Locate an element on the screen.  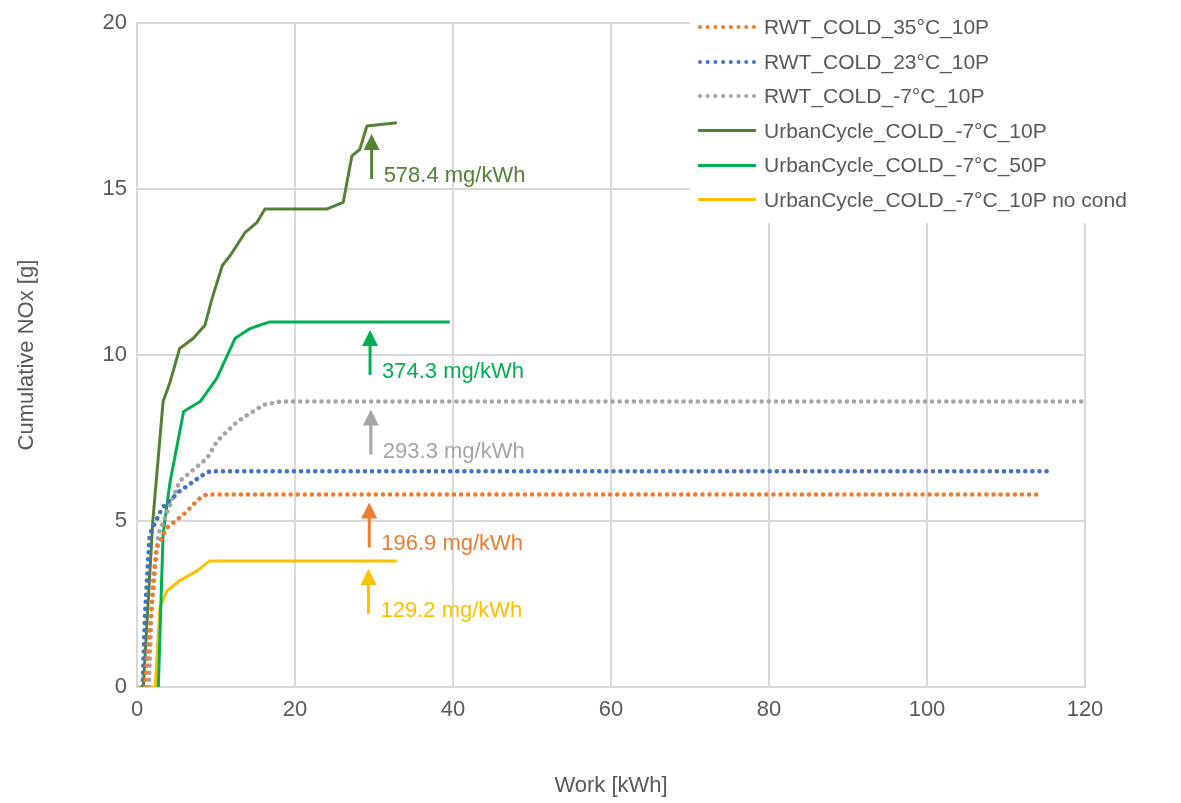
annotation: 578.4 mg/kWh is located at coordinates (454, 175).